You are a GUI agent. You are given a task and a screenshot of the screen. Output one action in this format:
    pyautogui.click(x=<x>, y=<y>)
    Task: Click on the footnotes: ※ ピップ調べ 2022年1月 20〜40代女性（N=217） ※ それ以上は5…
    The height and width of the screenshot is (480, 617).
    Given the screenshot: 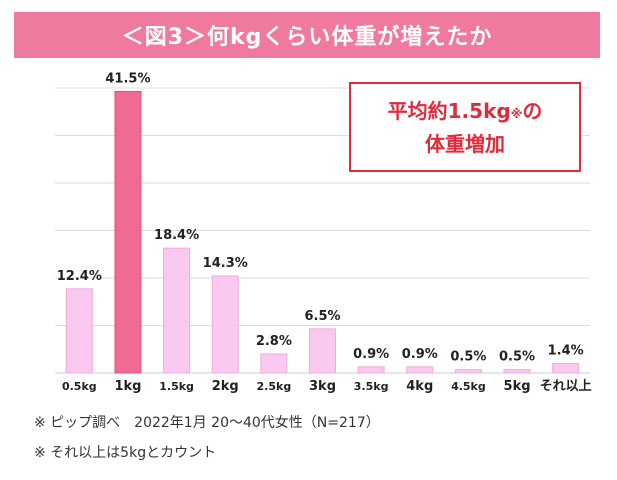 What is the action you would take?
    pyautogui.click(x=207, y=438)
    